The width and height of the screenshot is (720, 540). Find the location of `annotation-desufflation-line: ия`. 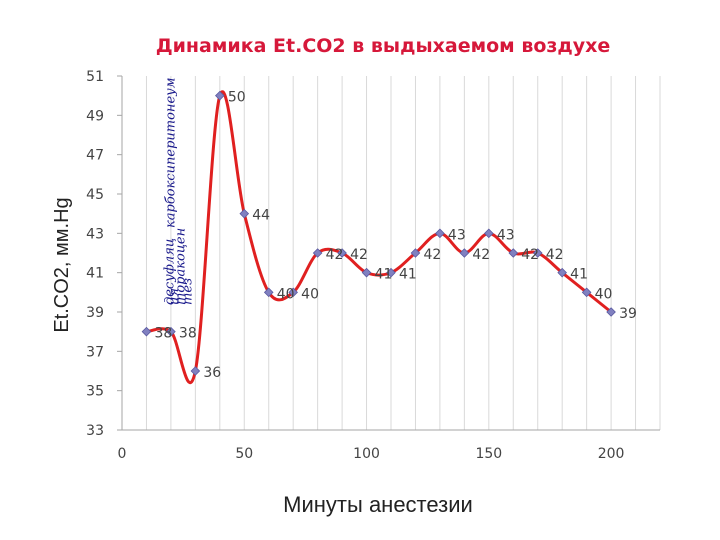

annotation-desufflation-line: ия is located at coordinates (174, 296).